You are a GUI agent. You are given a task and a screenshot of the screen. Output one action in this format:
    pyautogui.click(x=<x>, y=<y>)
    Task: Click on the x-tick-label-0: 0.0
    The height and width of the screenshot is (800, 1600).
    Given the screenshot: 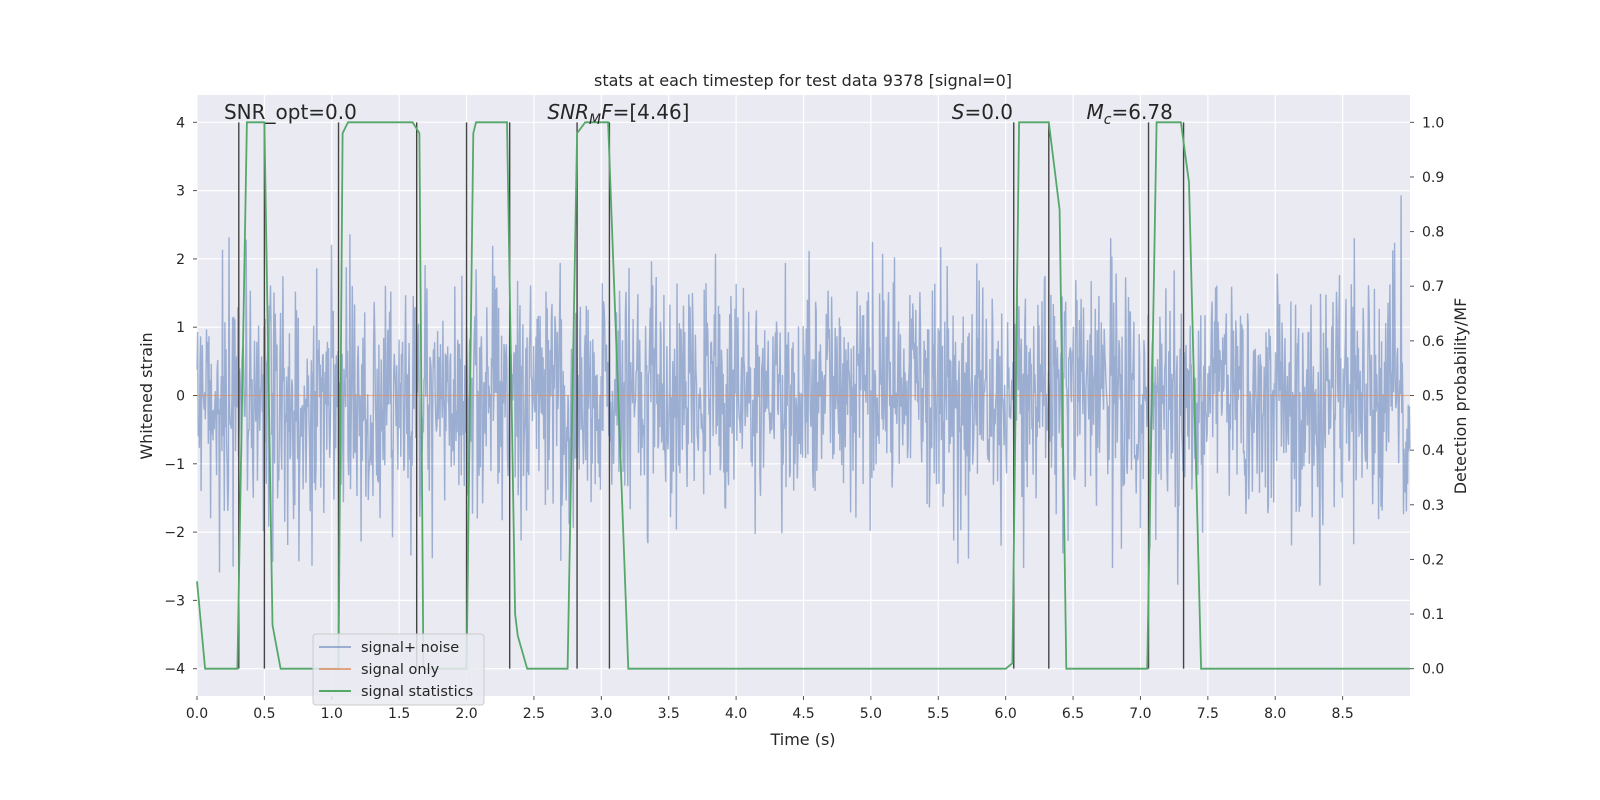 What is the action you would take?
    pyautogui.click(x=197, y=714)
    